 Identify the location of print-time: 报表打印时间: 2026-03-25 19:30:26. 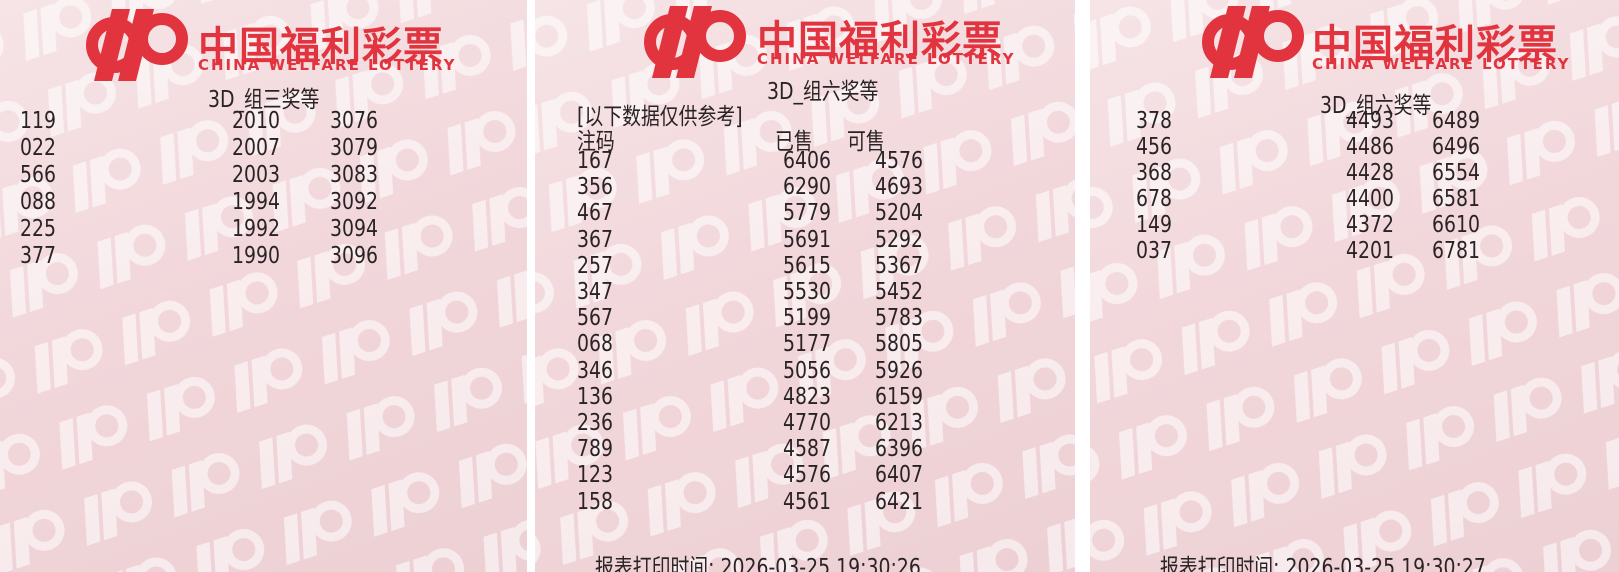
(758, 563).